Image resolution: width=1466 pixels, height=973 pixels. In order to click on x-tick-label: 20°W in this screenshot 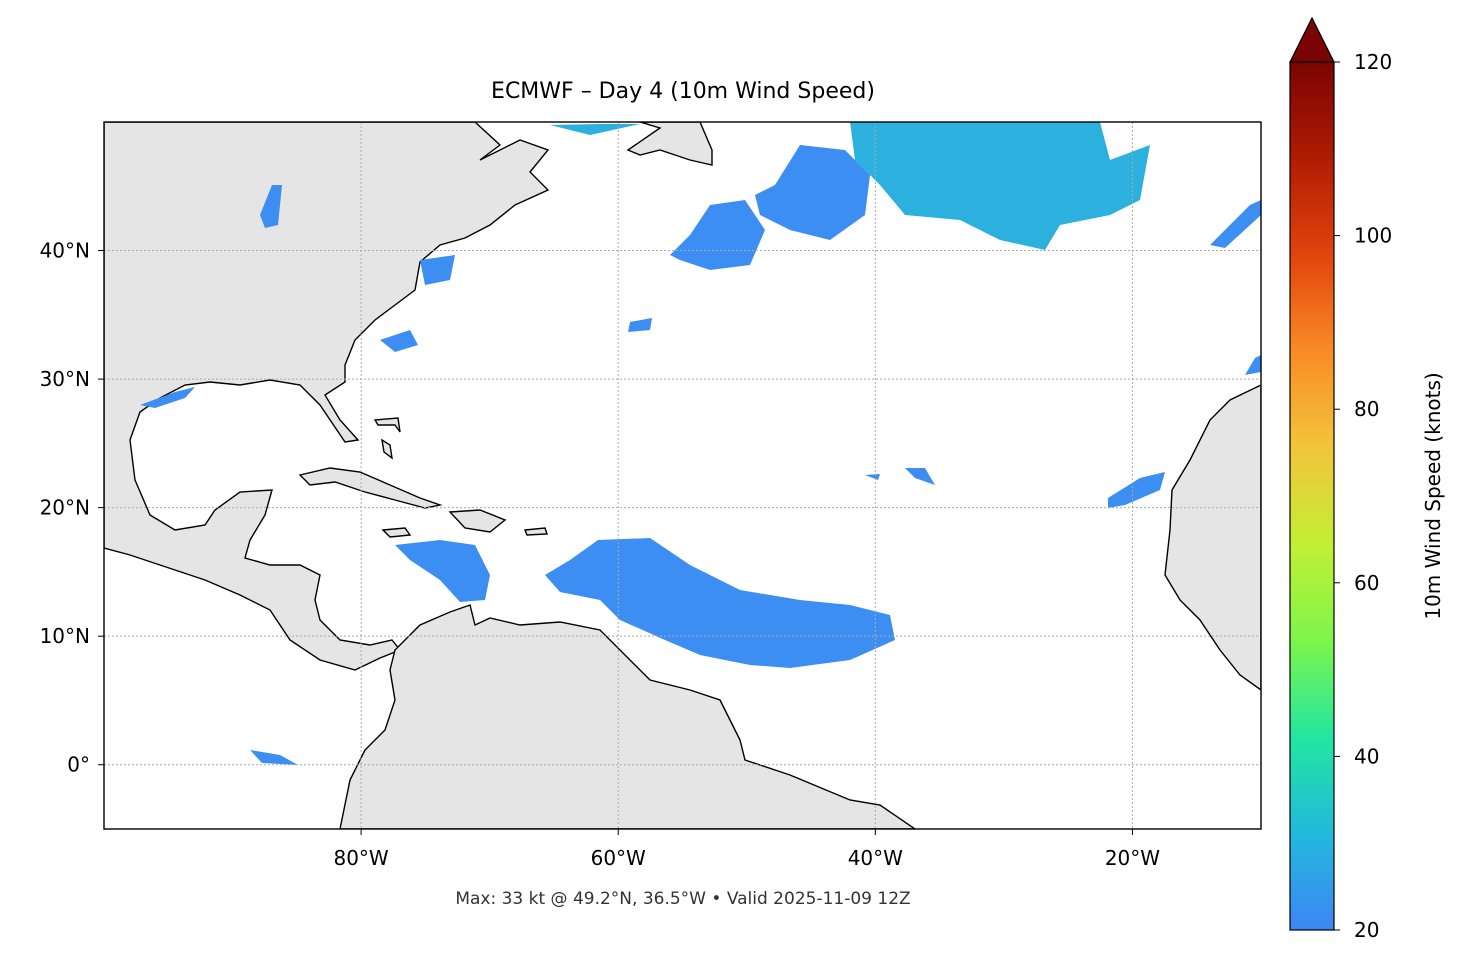, I will do `click(1132, 858)`.